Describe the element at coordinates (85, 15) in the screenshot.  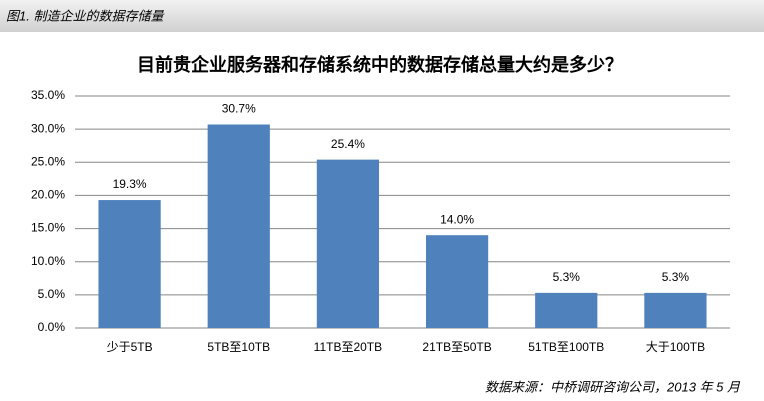
I see `caption: 图1. 制造企业的数据存储量` at that location.